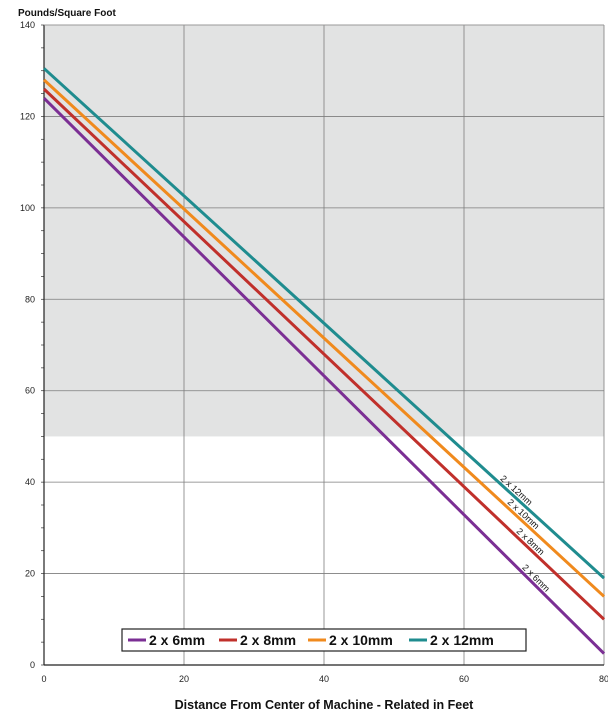 The width and height of the screenshot is (608, 713). Describe the element at coordinates (324, 679) in the screenshot. I see `x-tick-label: 40` at that location.